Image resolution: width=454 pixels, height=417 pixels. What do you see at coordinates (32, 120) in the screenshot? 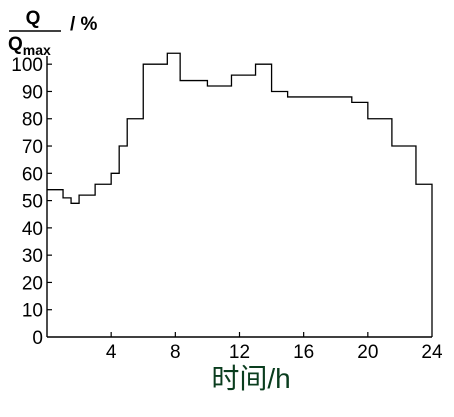
I see `y-tick-label: 80` at bounding box center [32, 120].